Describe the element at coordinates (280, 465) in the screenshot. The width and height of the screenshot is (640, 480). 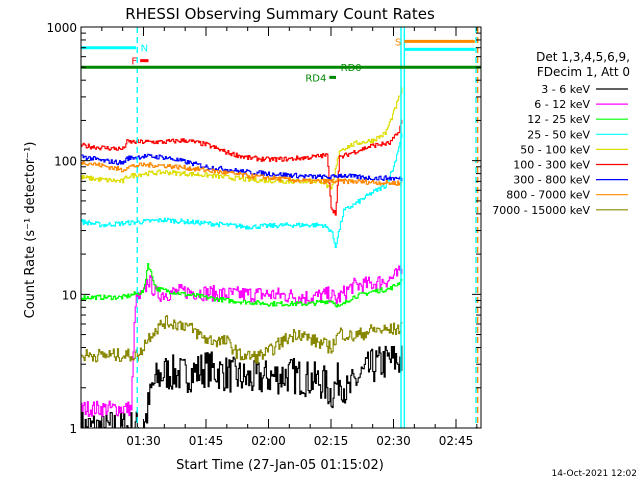
I see `x-axis-label: Start Time (27-Jan-05 01:15:02)` at that location.